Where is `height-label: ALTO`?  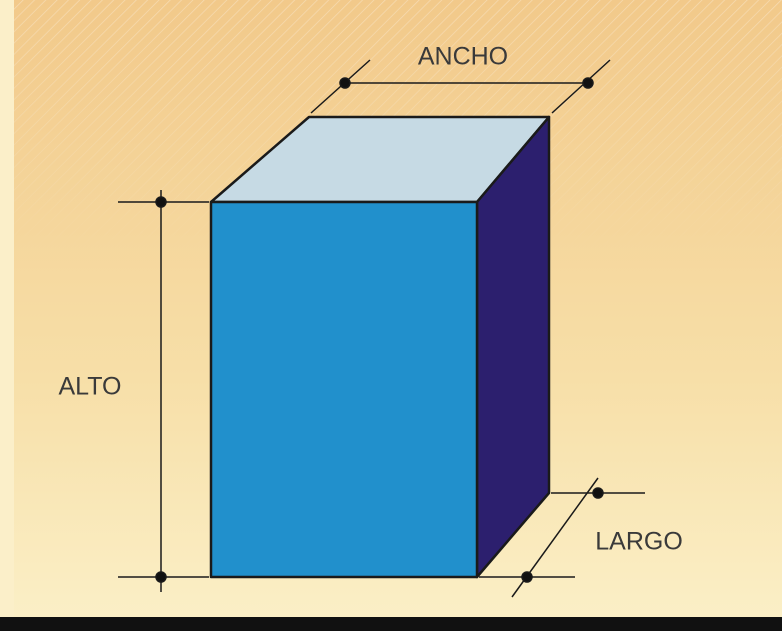 height-label: ALTO is located at coordinates (90, 387).